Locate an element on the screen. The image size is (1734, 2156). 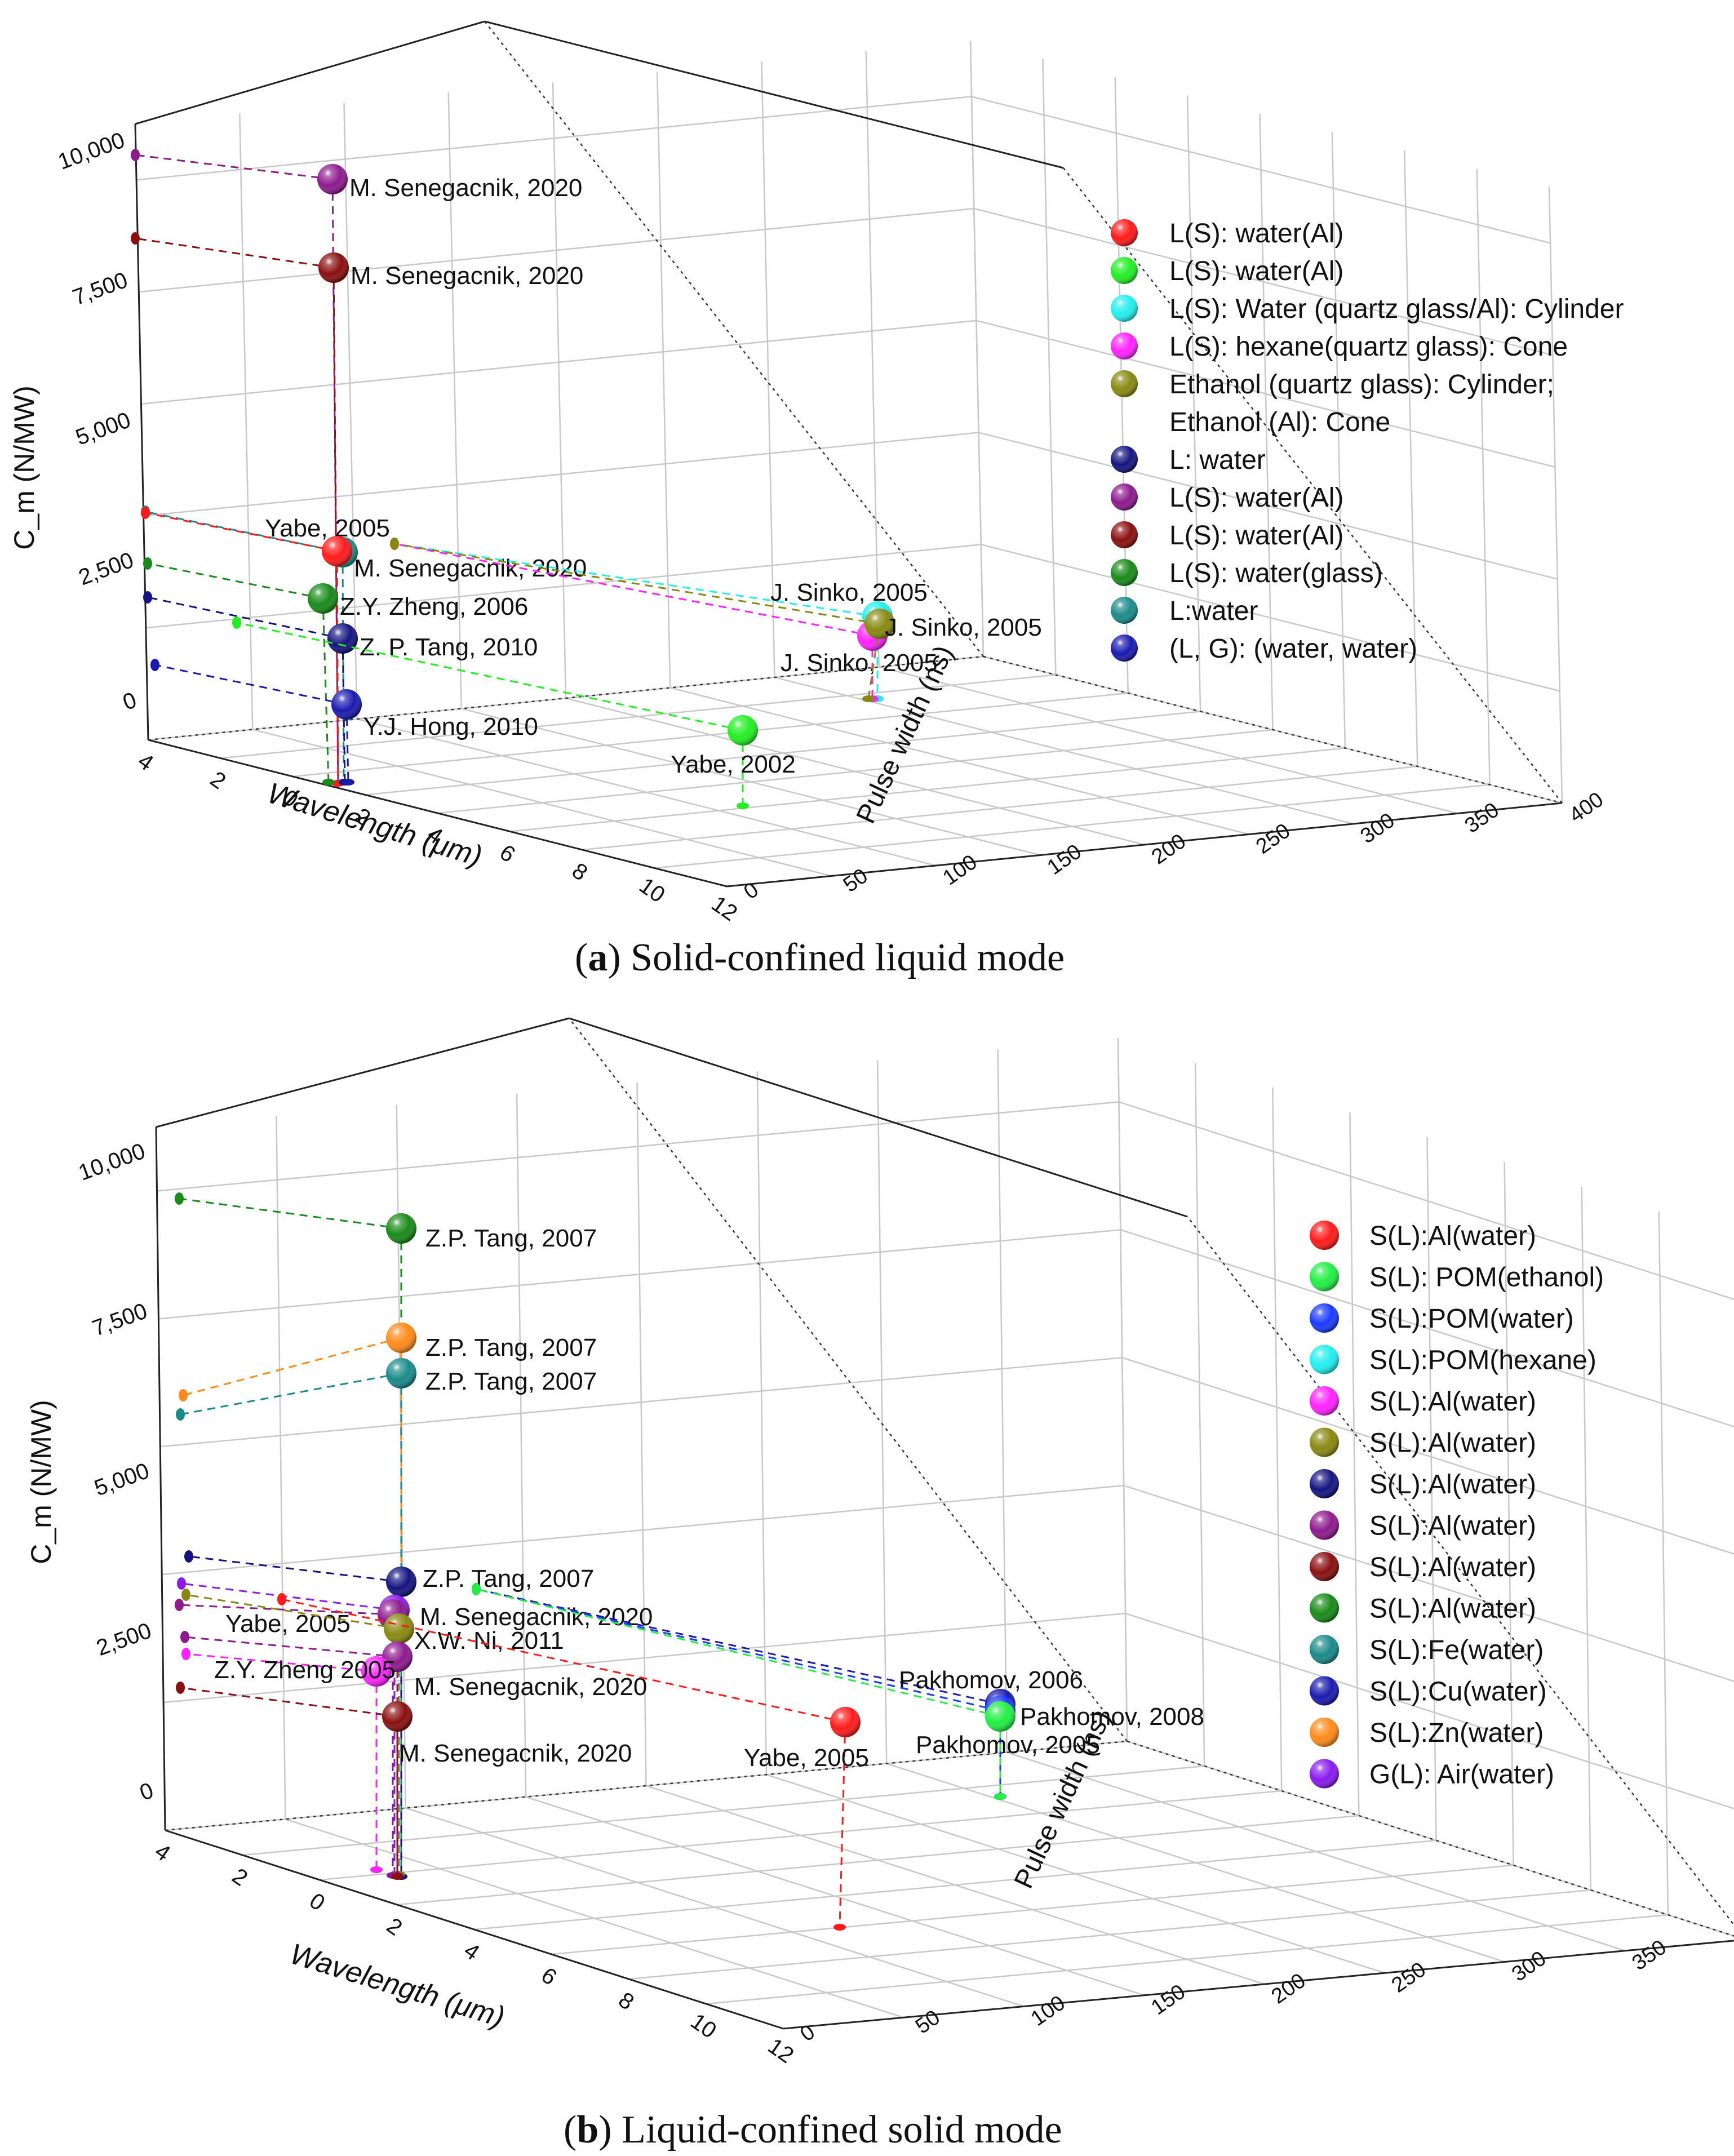
pb-x-tick-label: 8 is located at coordinates (626, 2001).